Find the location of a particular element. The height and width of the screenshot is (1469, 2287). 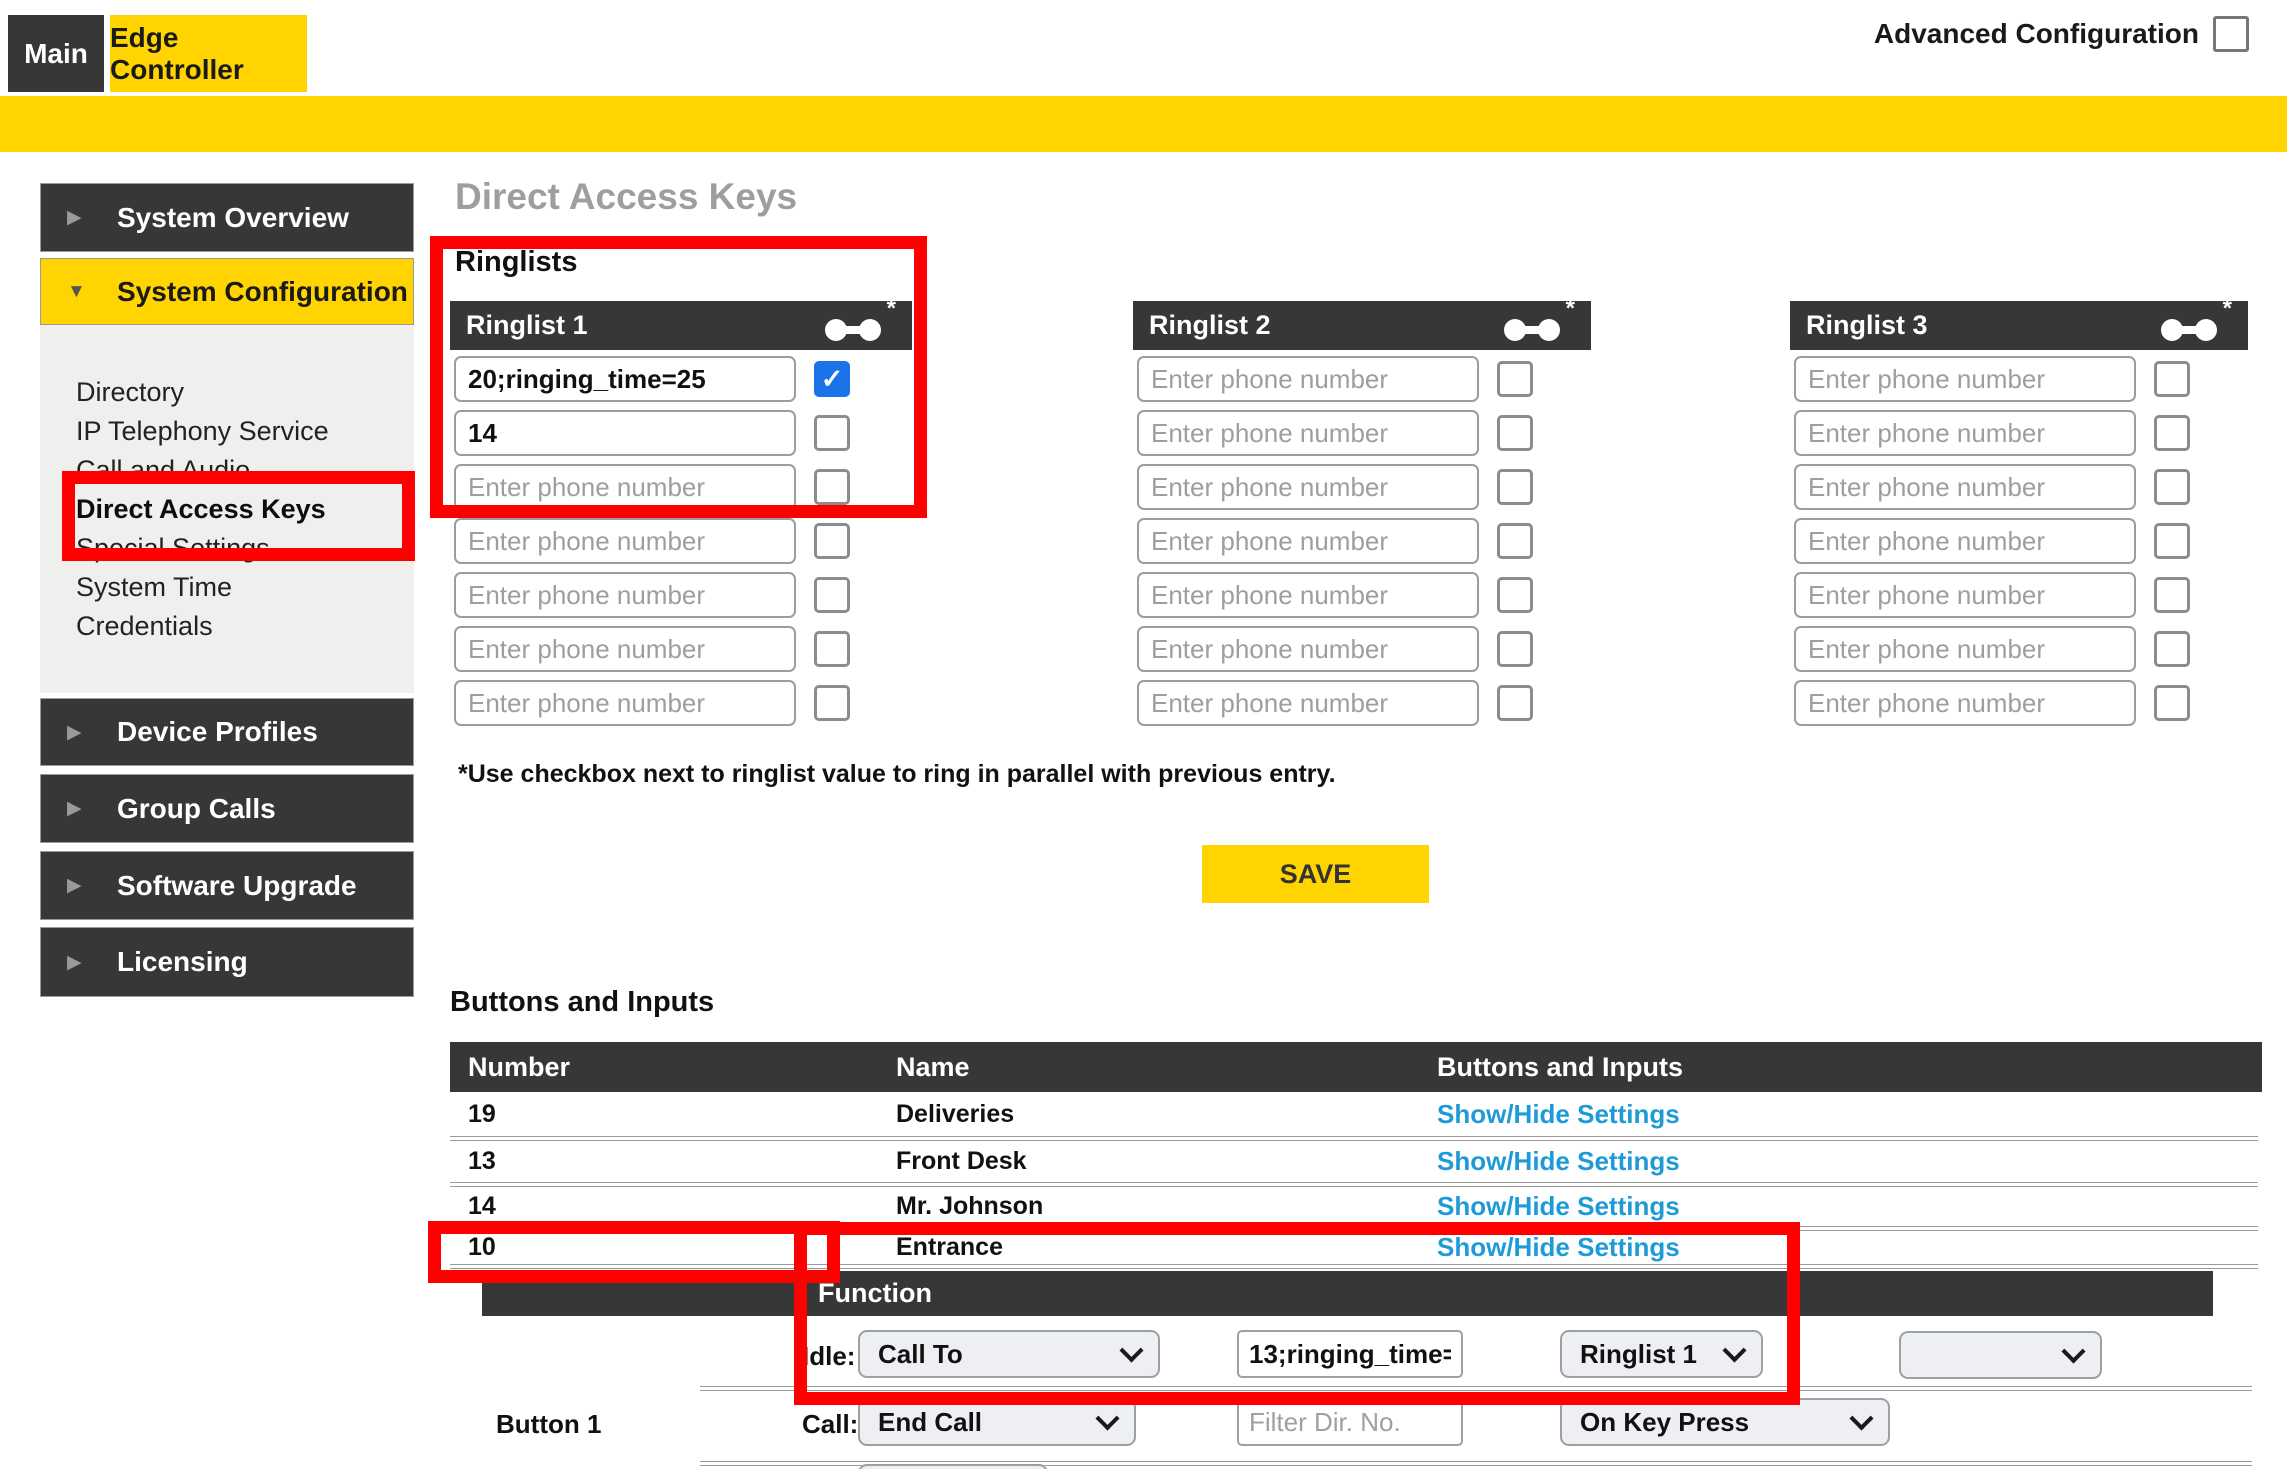

chevron-down-icon is located at coordinates (2073, 1351).